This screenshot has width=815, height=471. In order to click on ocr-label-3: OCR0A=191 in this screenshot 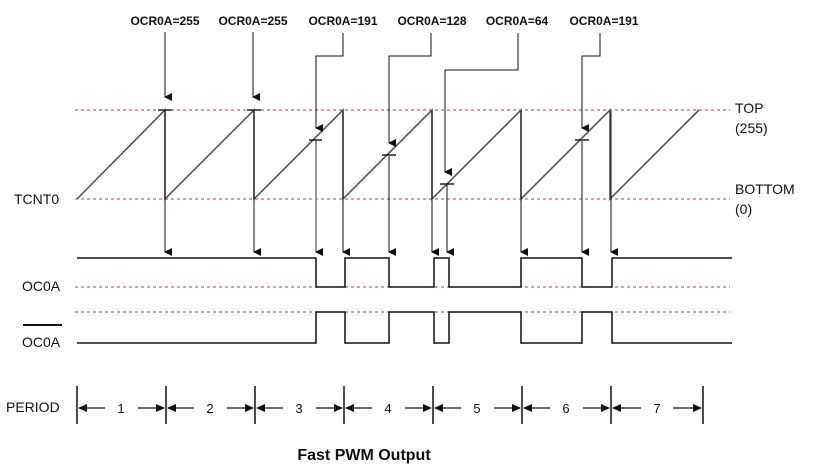, I will do `click(342, 21)`.